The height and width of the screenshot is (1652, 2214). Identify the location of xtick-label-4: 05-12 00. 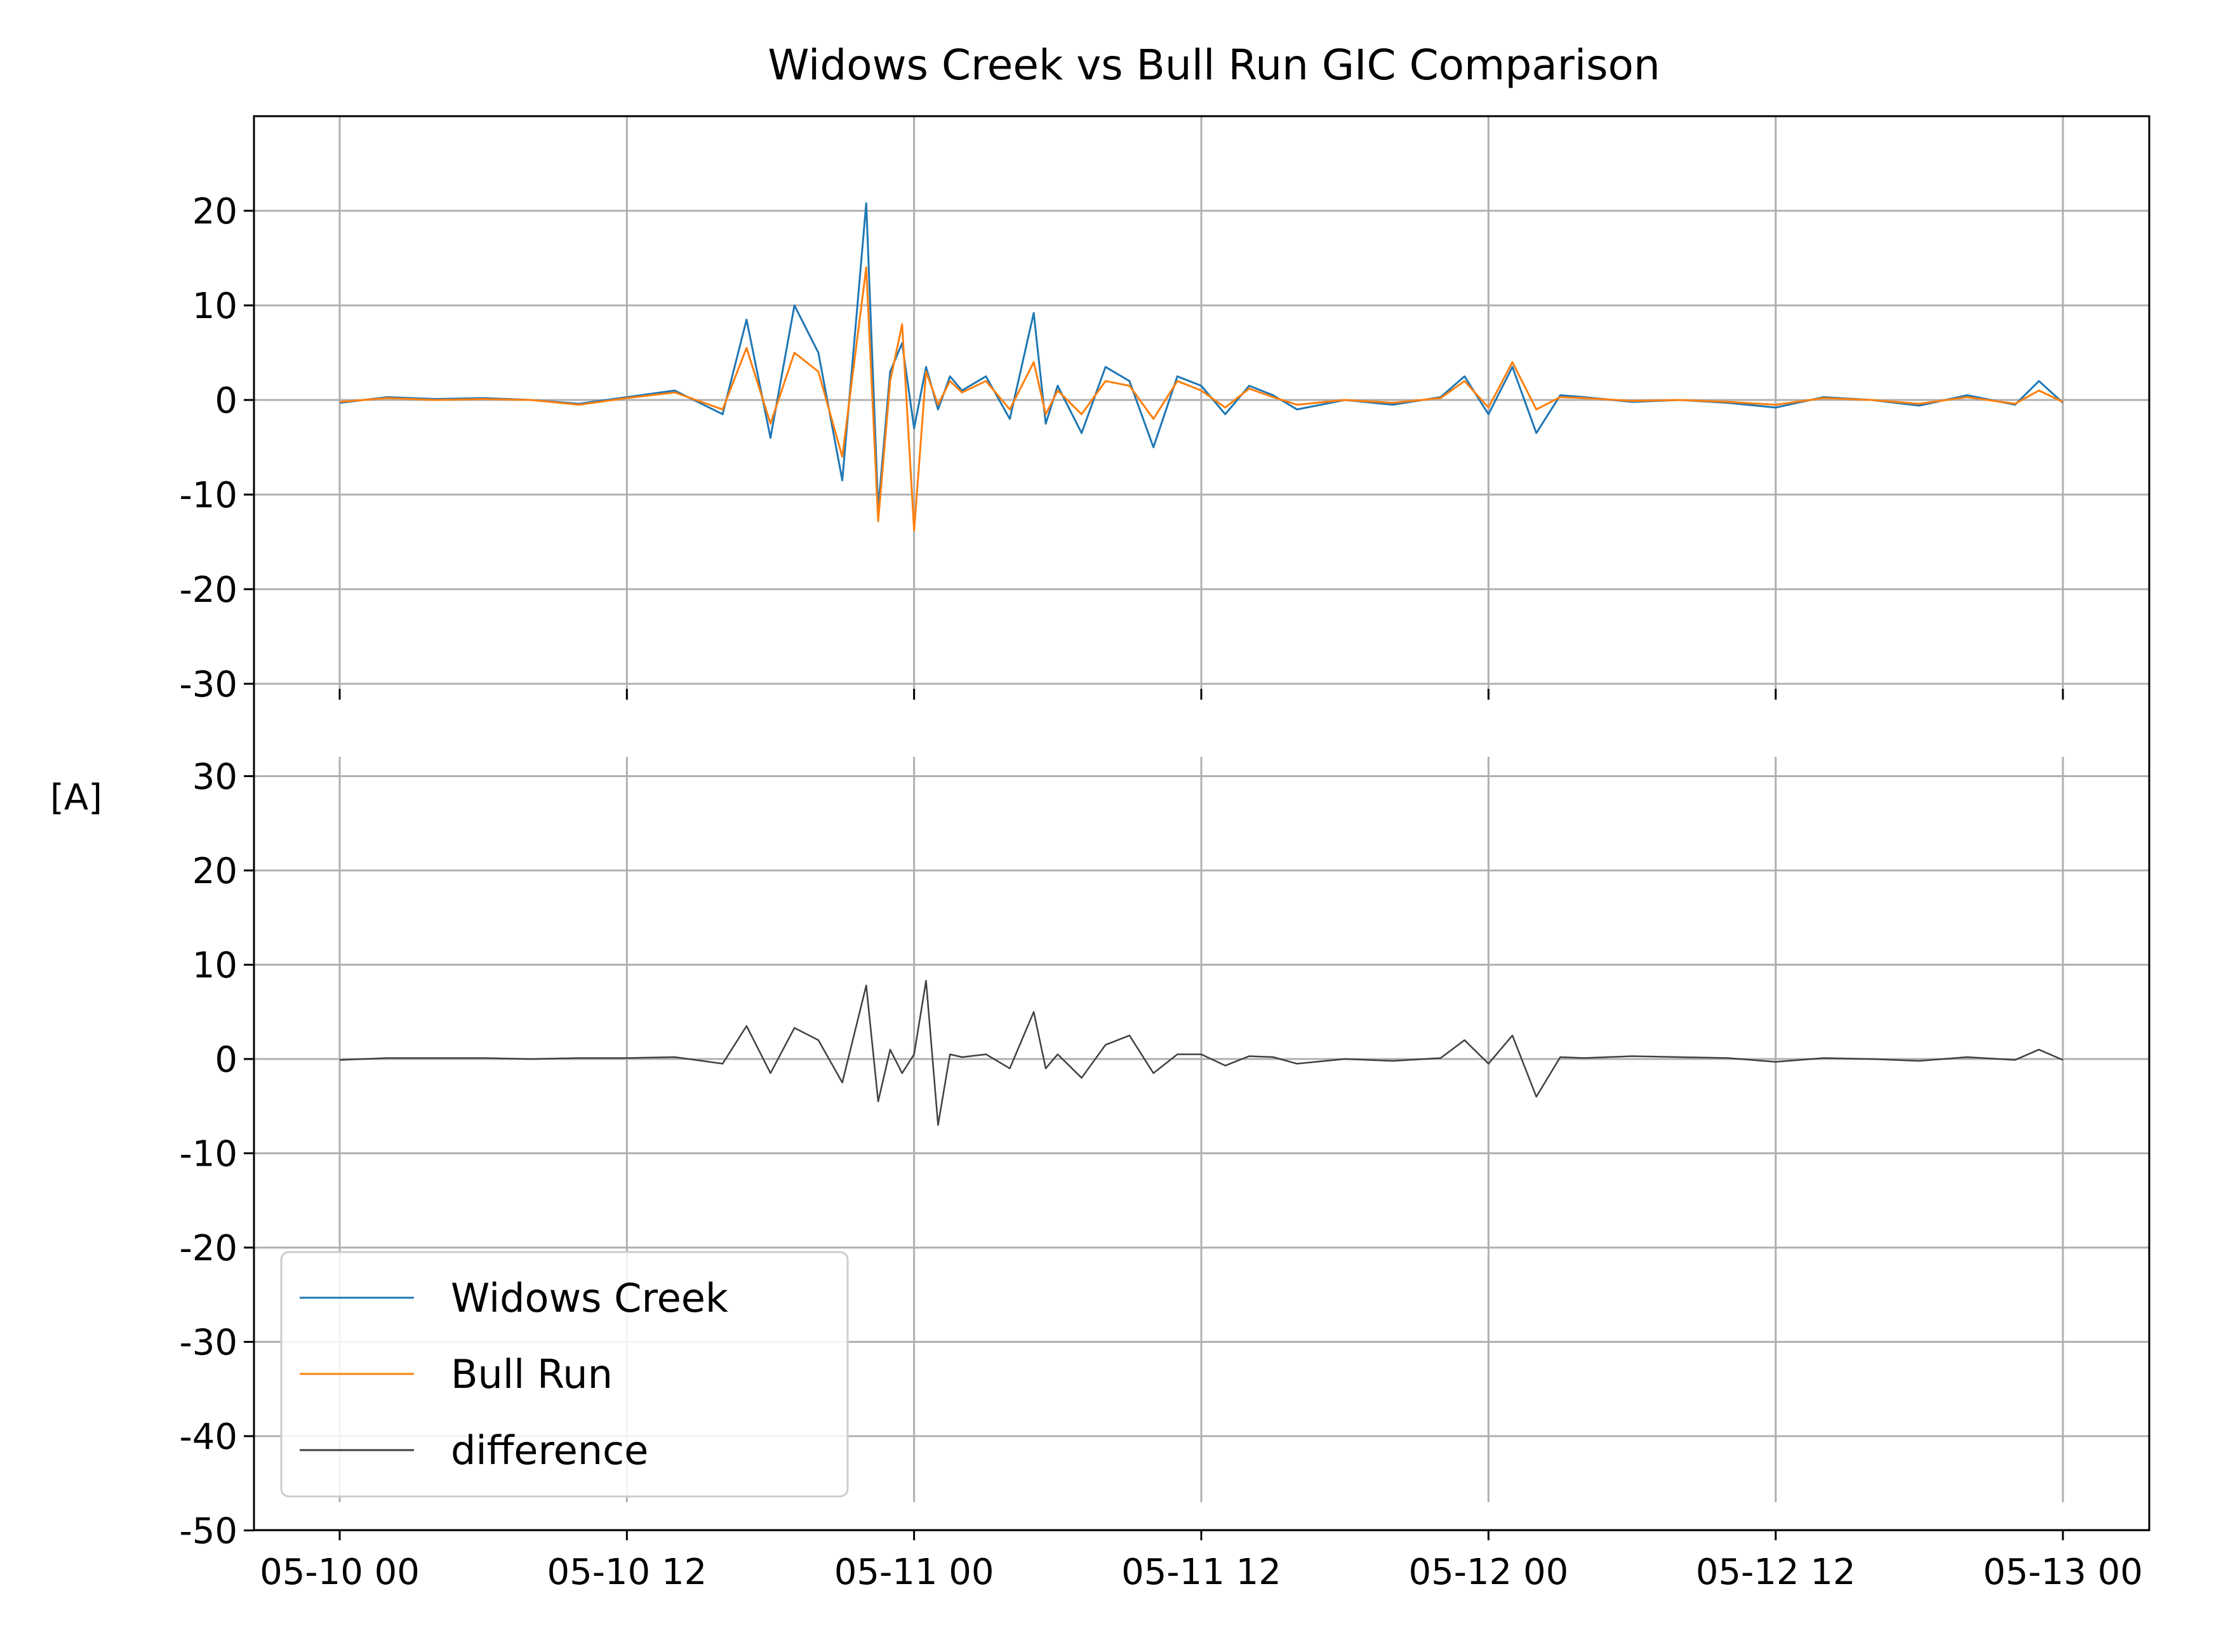
(1488, 1572).